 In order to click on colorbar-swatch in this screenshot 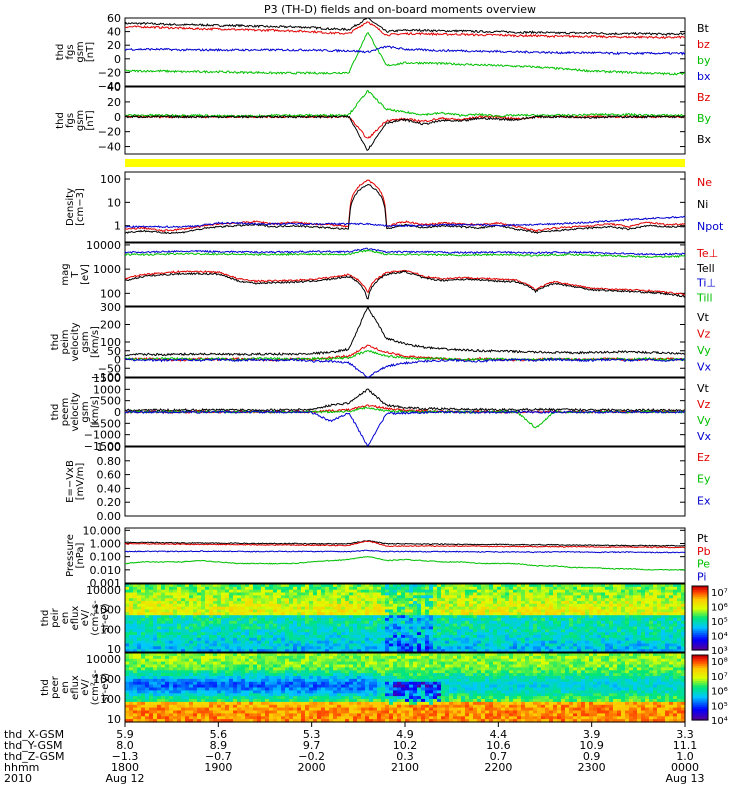, I will do `click(700, 621)`.